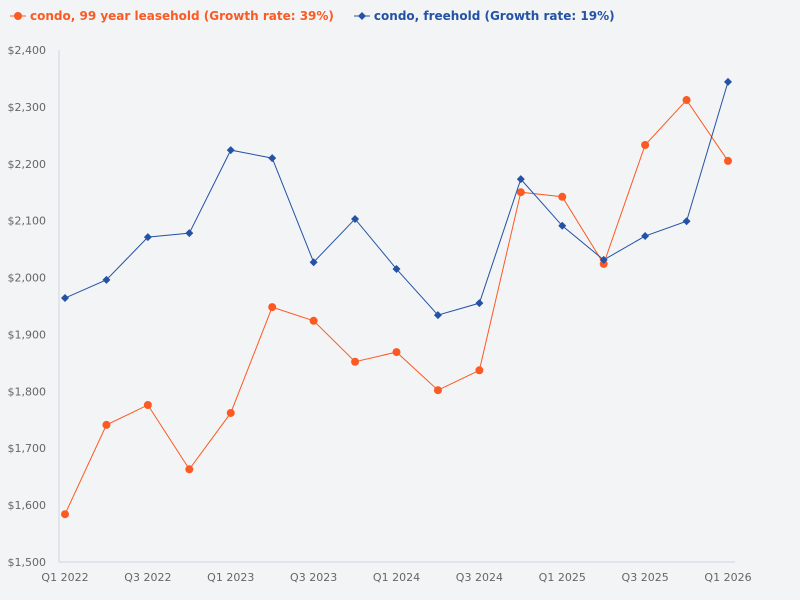 This screenshot has width=800, height=600. I want to click on y-tick-label: $2,200, so click(27, 164).